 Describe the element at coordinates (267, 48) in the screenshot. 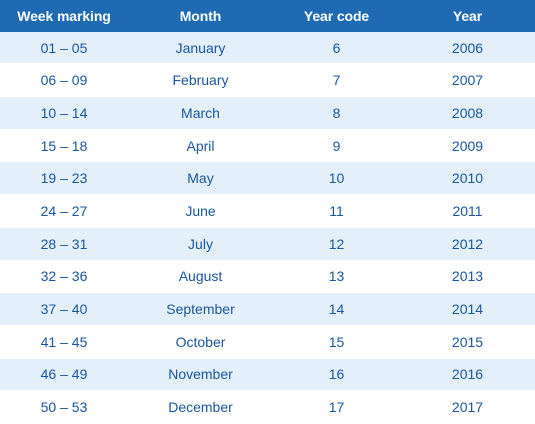

I see `table-row: 01 – 05 January 6 2006` at that location.